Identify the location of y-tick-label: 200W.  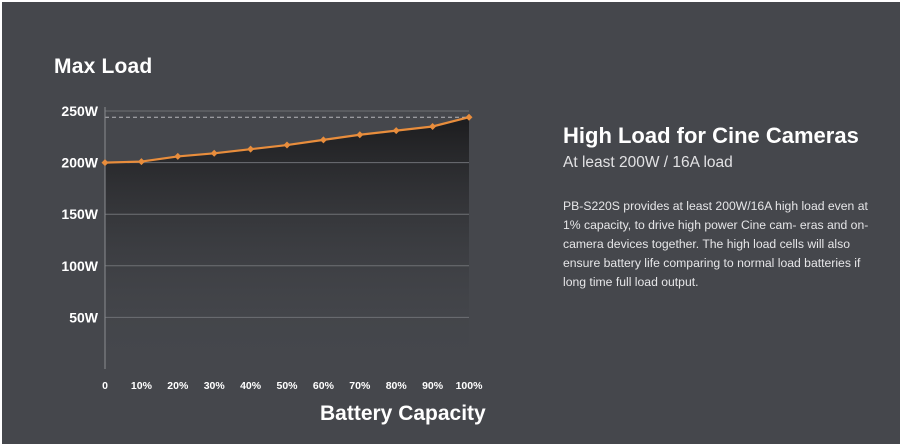
(79, 163).